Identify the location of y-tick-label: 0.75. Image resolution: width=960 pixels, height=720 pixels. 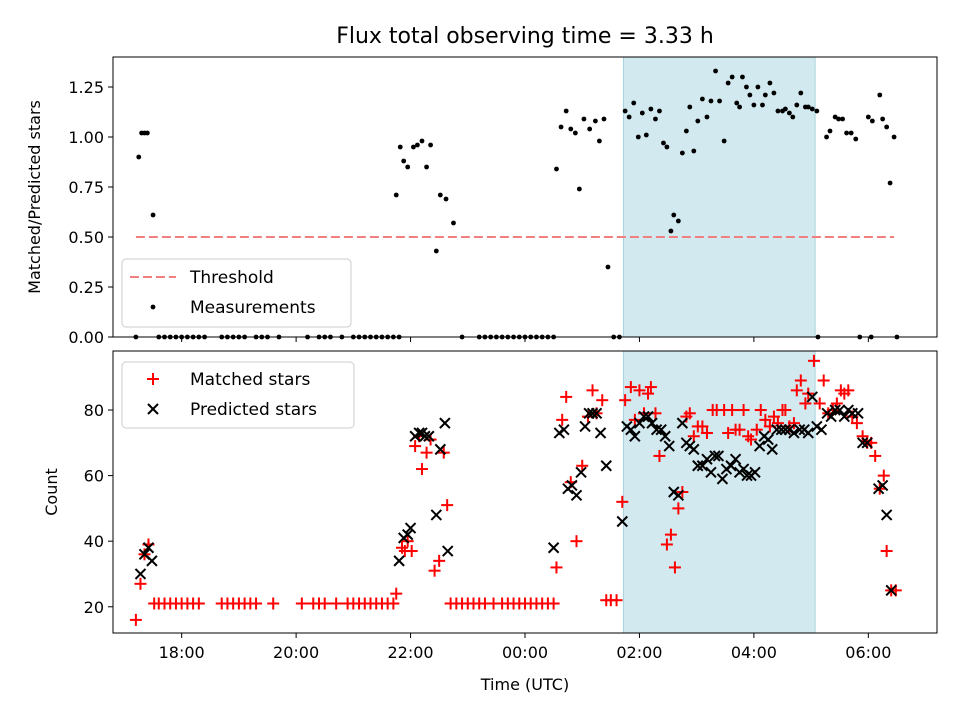
(86, 187).